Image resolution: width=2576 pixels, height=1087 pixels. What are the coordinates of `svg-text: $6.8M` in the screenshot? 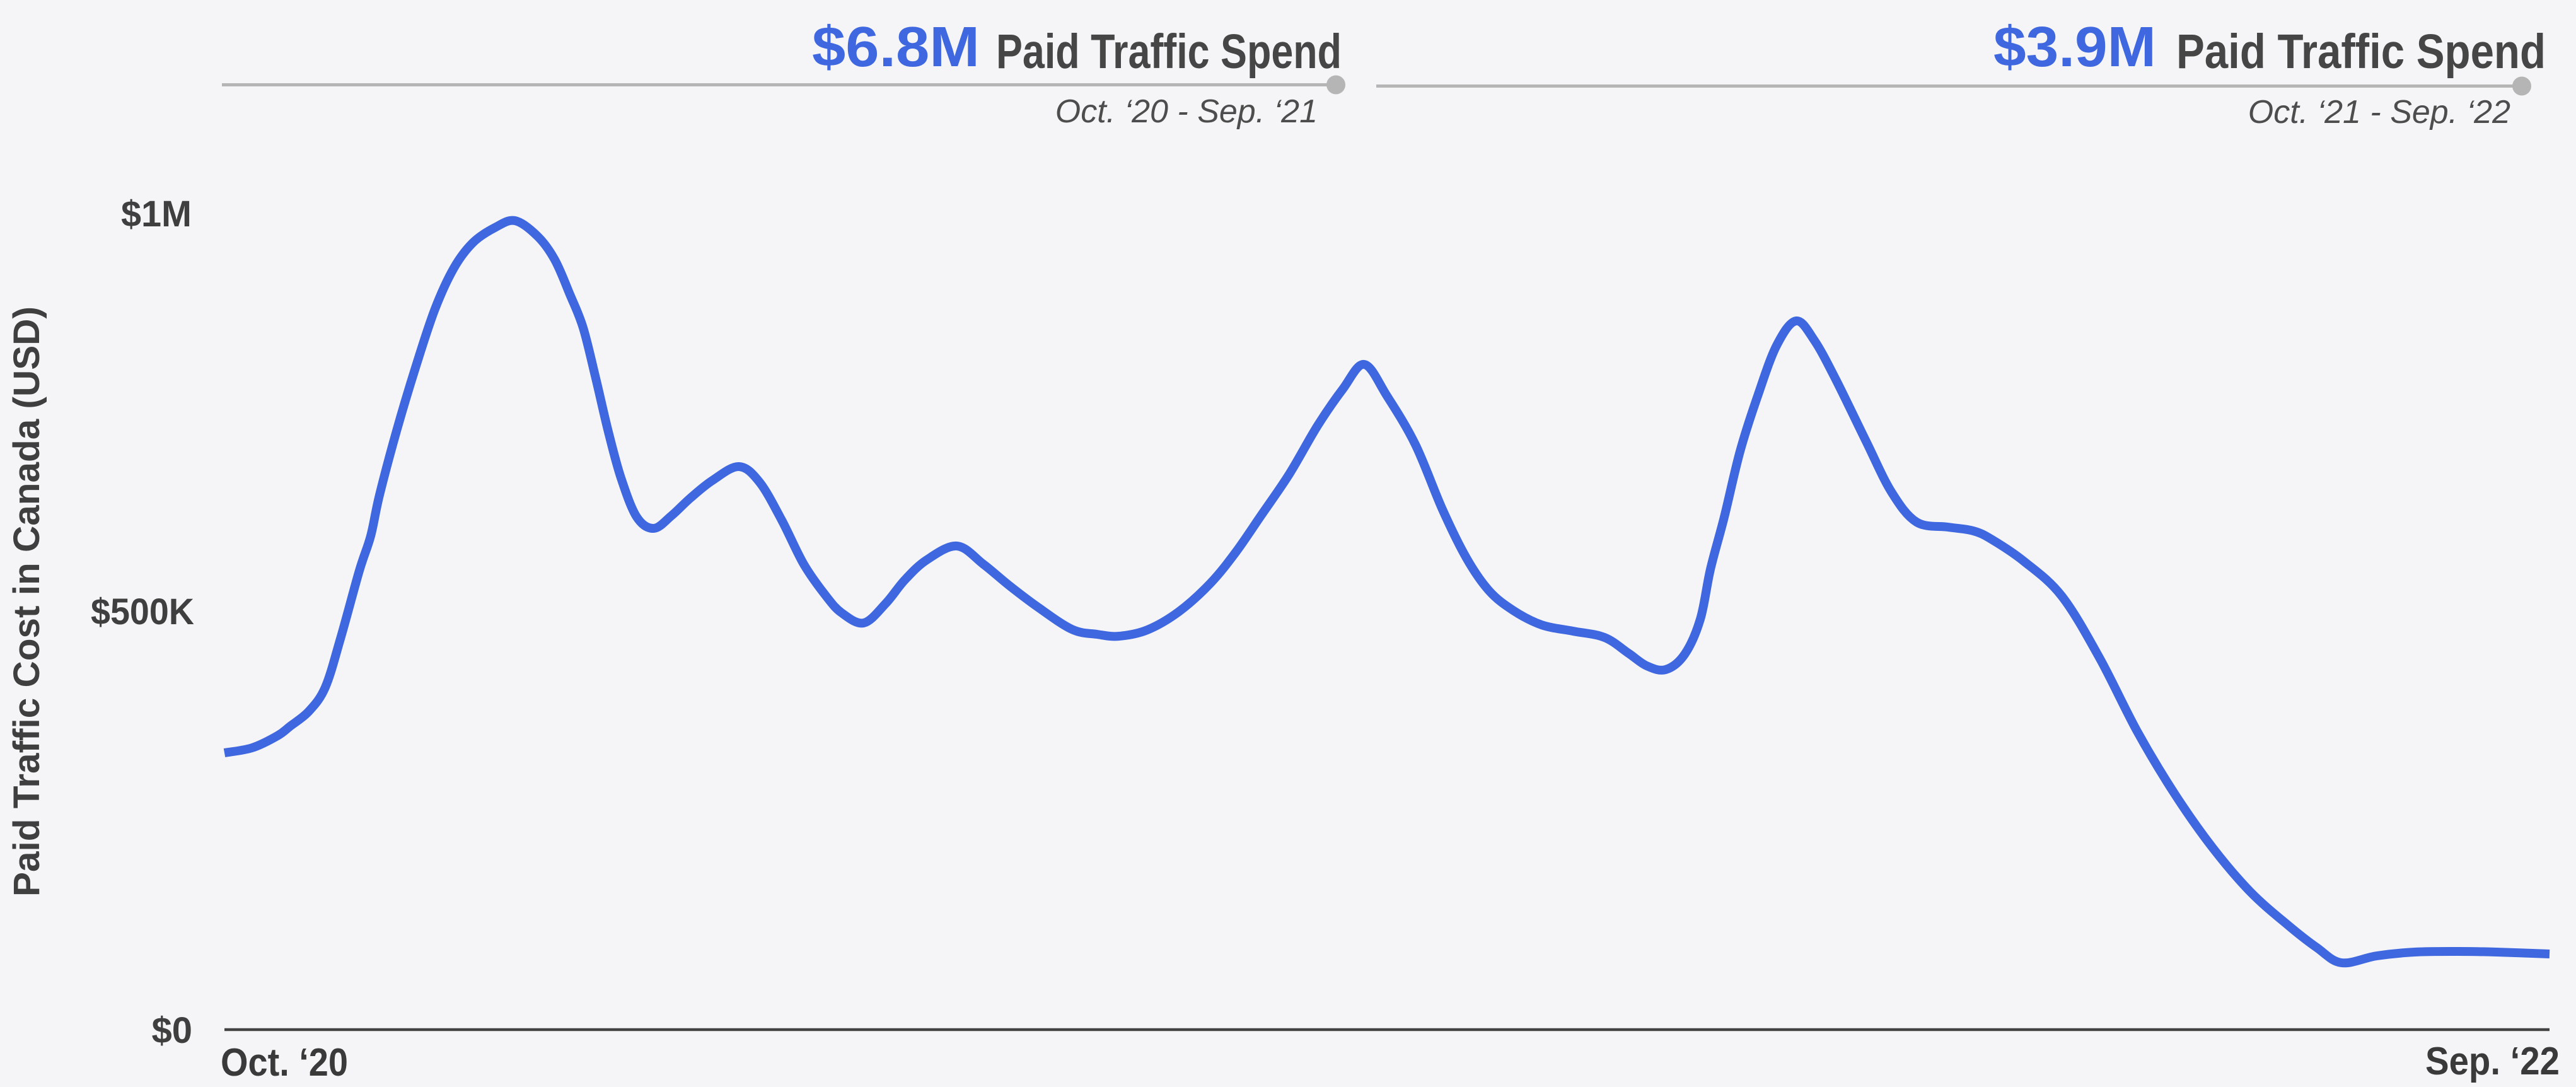 It's located at (896, 47).